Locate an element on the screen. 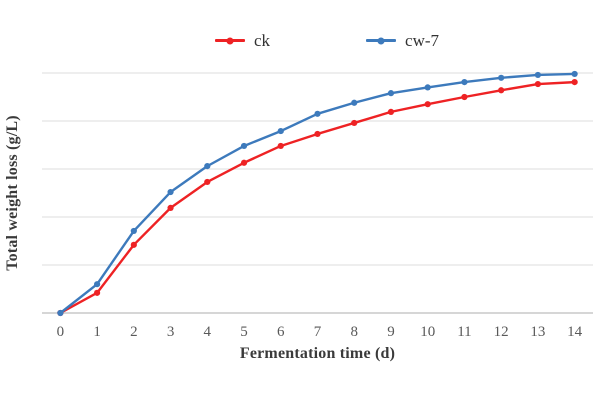  x-tick-label-3: 3 is located at coordinates (171, 332).